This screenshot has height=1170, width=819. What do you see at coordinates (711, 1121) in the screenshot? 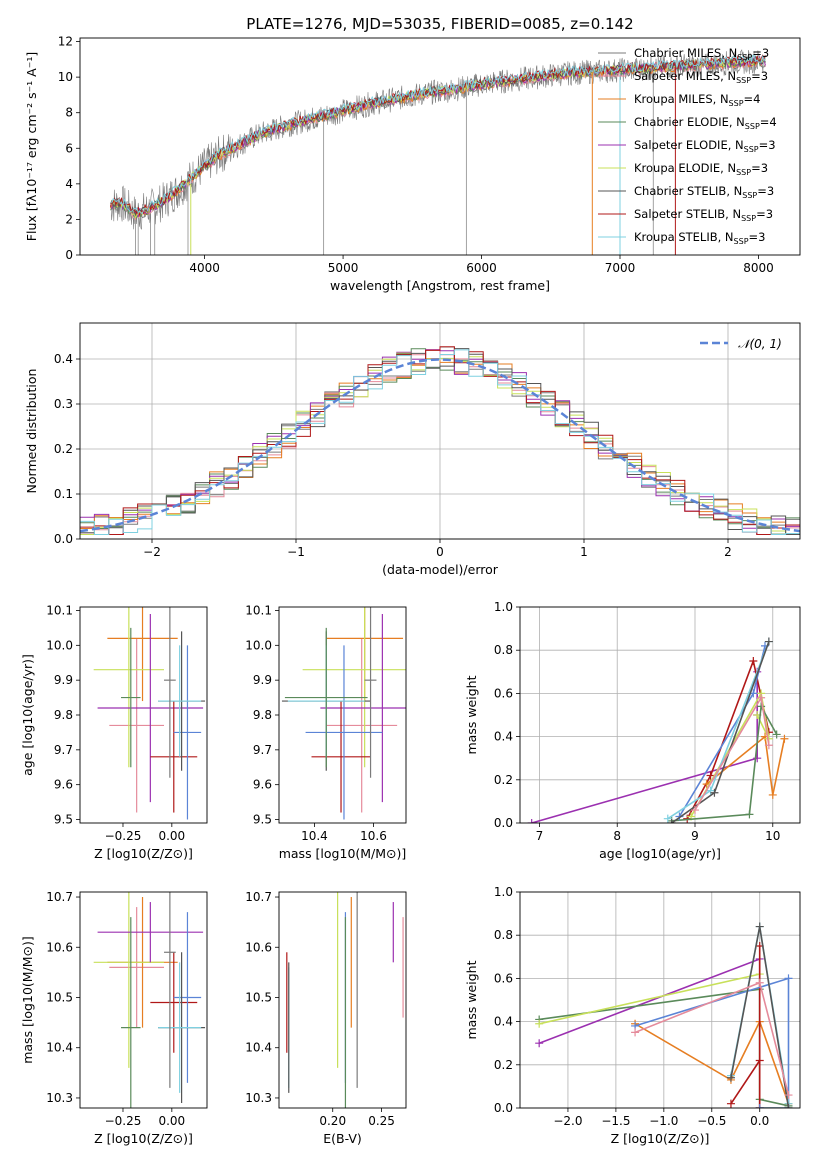
I see `x-tick-label: −0.5` at bounding box center [711, 1121].